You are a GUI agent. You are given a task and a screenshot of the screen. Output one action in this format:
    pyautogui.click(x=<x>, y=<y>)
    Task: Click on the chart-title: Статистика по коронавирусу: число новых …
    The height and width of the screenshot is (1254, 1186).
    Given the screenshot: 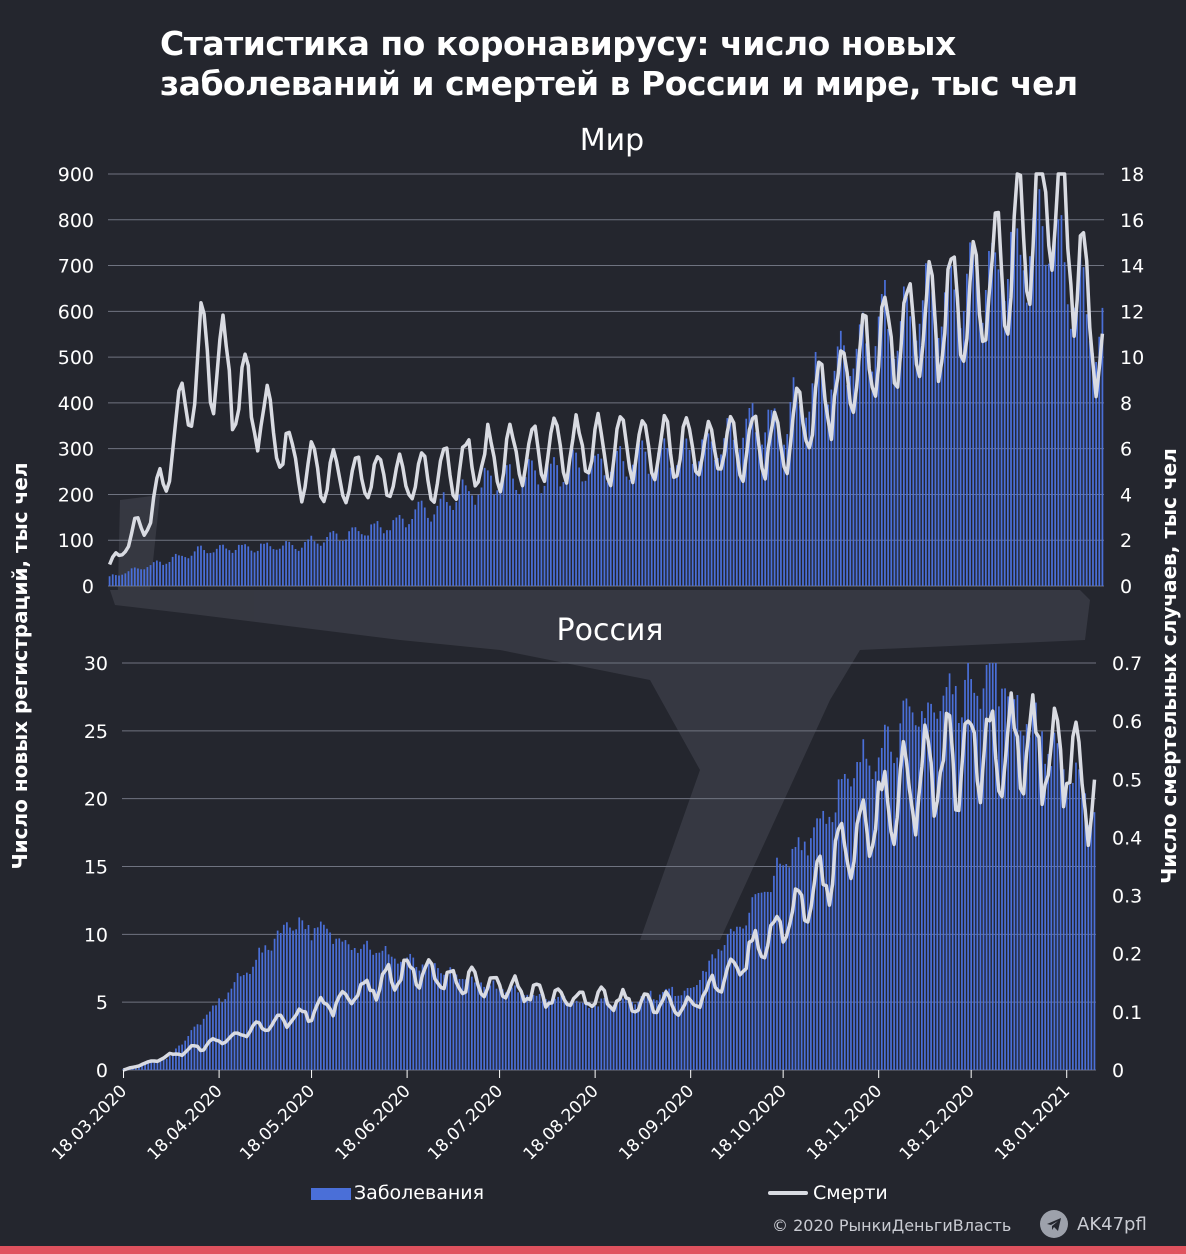 What is the action you would take?
    pyautogui.click(x=640, y=64)
    